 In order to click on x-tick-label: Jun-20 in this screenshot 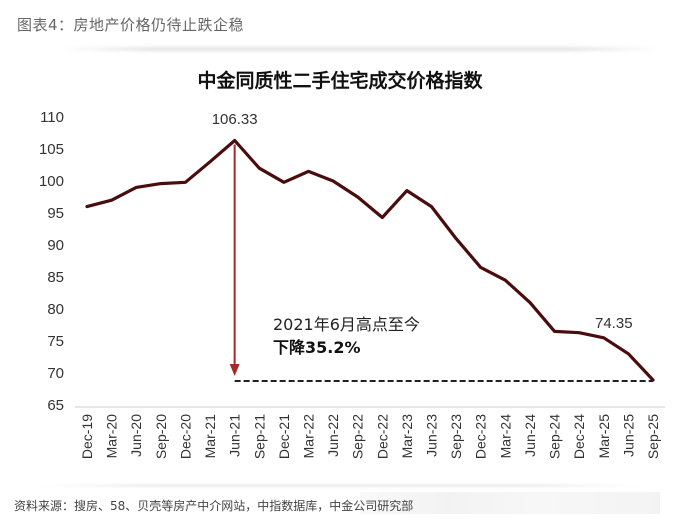, I will do `click(136, 435)`.